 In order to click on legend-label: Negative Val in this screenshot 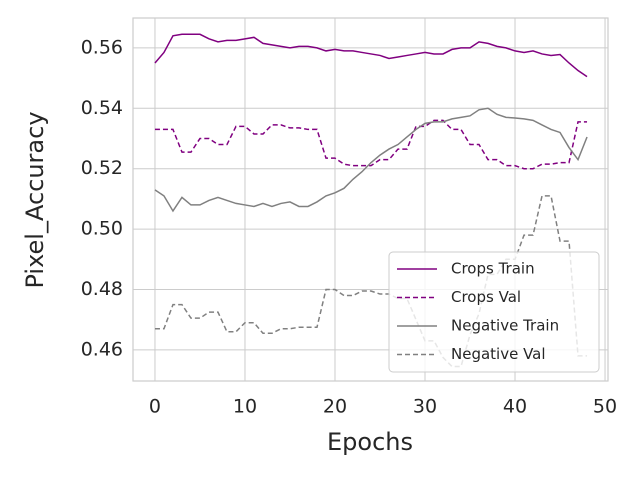, I will do `click(498, 354)`.